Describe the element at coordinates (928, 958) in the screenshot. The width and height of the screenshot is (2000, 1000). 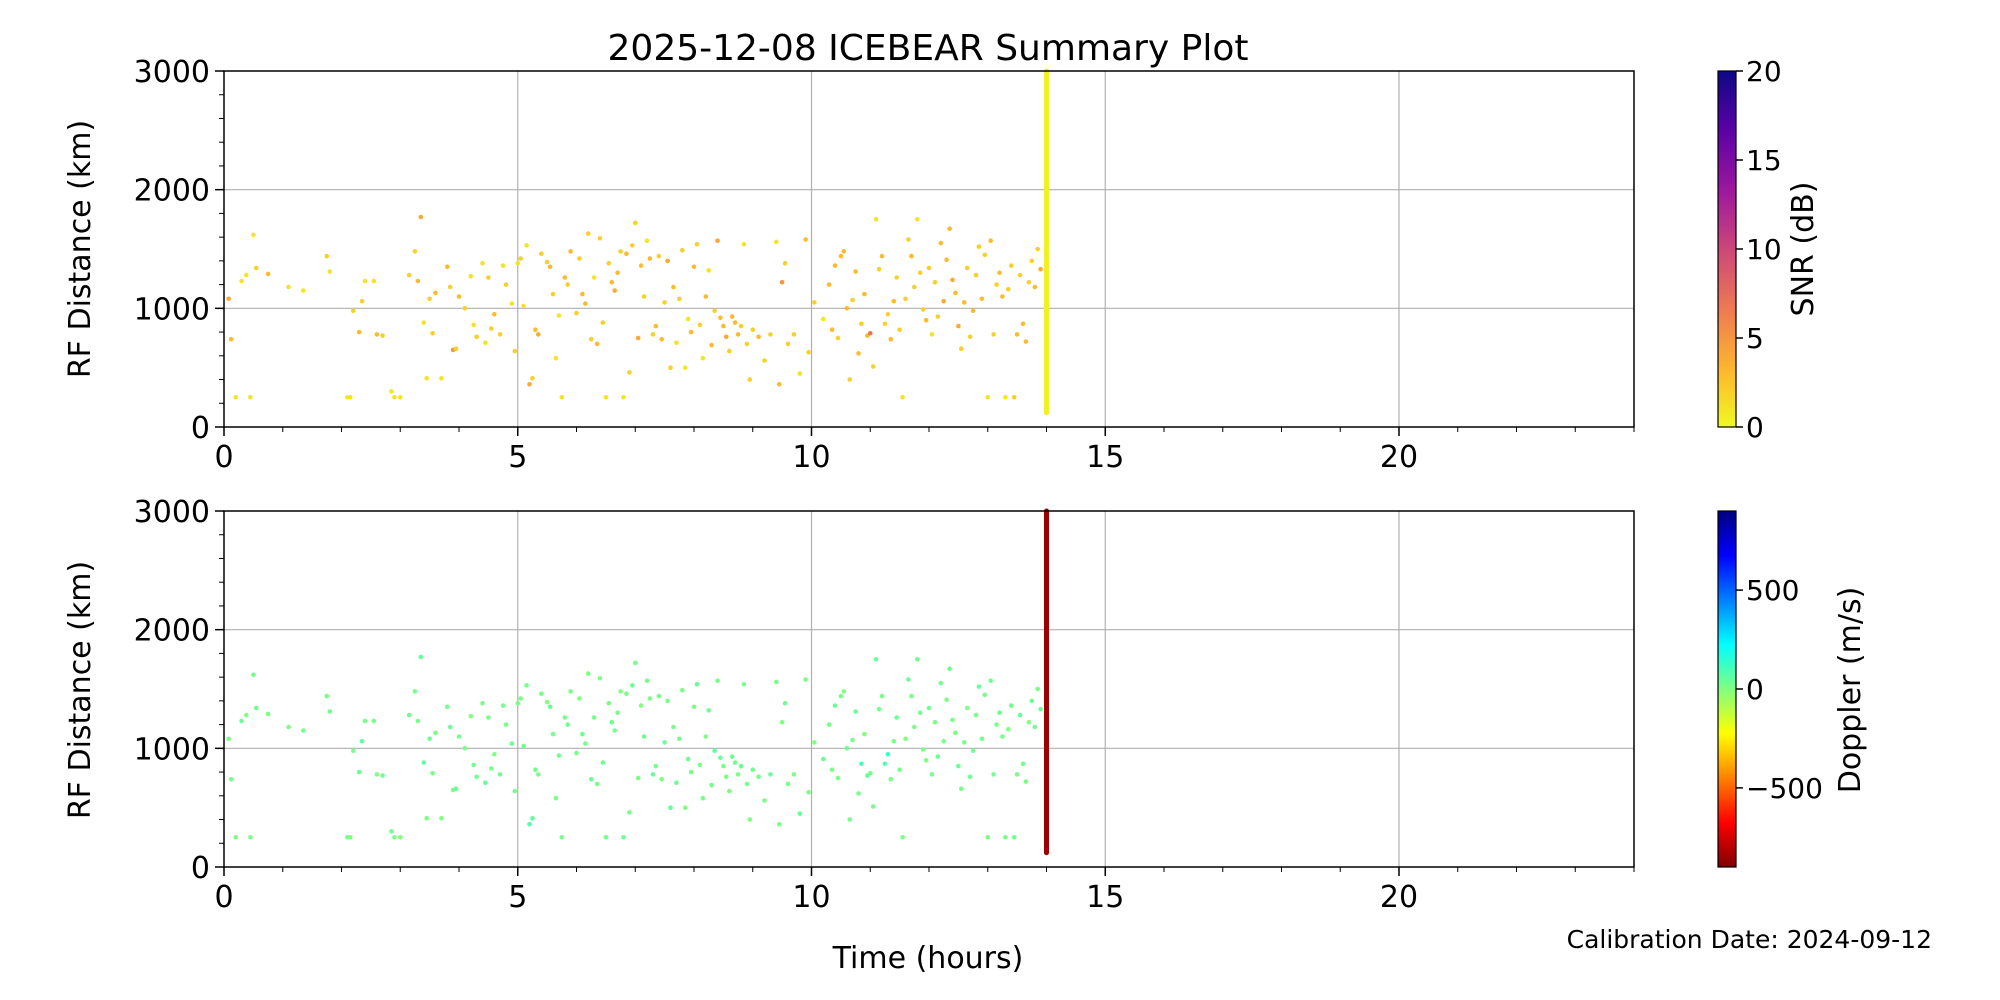
I see `xlabel-time: Time (hours)` at that location.